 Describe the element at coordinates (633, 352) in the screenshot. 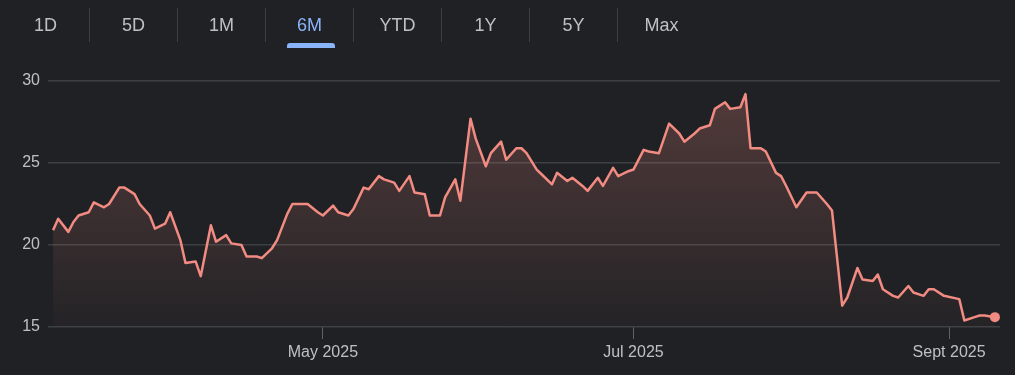

I see `x-tick-label: Jul 2025` at that location.